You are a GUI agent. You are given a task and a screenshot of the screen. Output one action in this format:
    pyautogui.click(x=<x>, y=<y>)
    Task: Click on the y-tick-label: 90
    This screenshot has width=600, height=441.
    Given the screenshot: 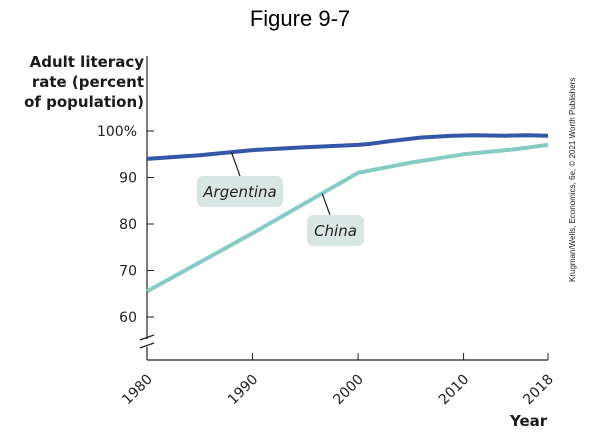 What is the action you would take?
    pyautogui.click(x=128, y=179)
    